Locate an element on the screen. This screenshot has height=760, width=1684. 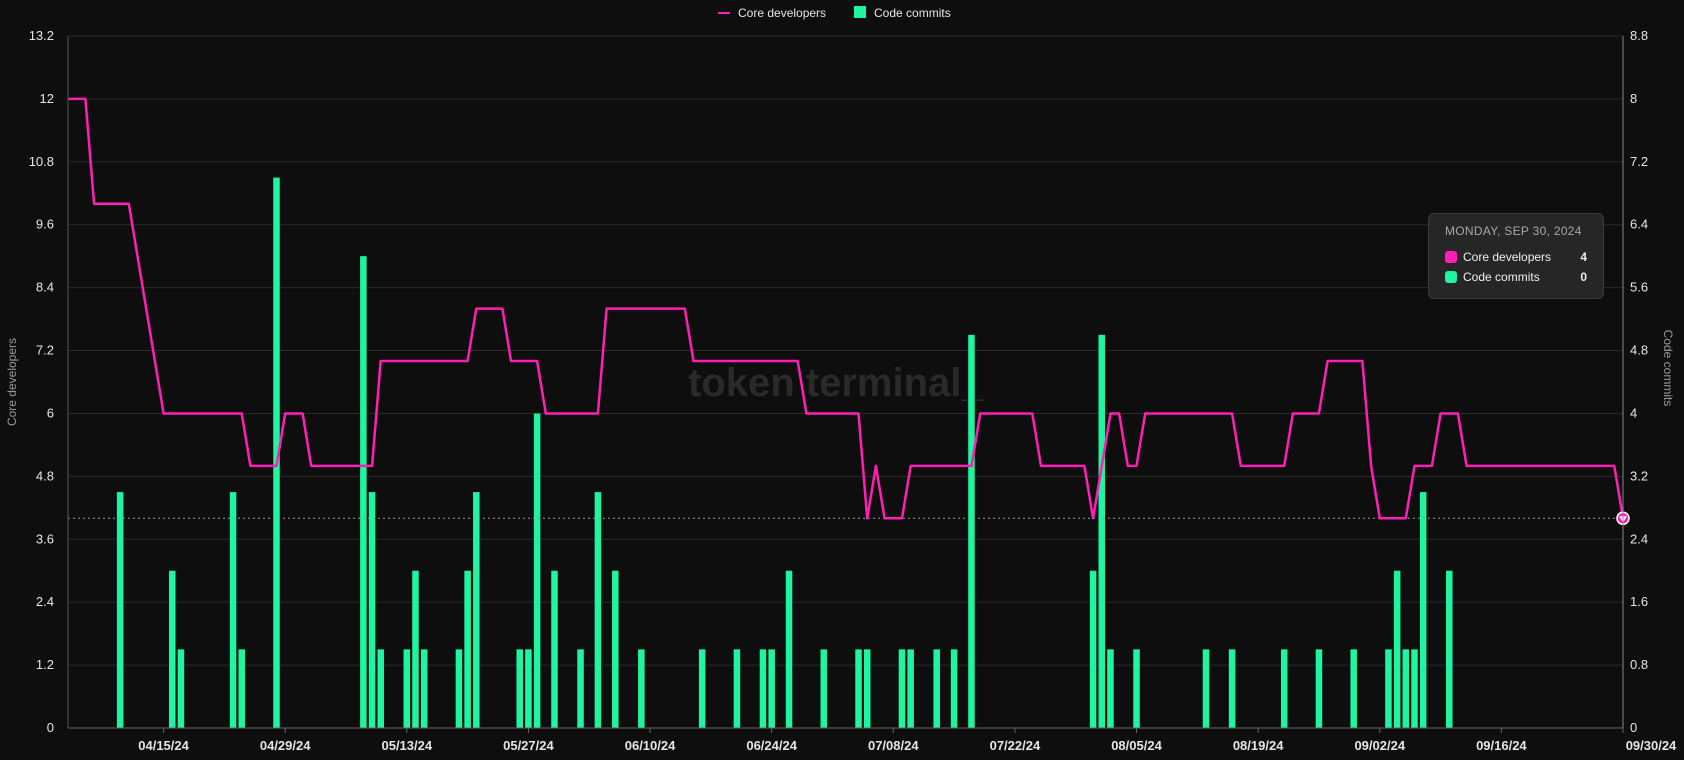
right-tick-label: 8 is located at coordinates (1633, 98).